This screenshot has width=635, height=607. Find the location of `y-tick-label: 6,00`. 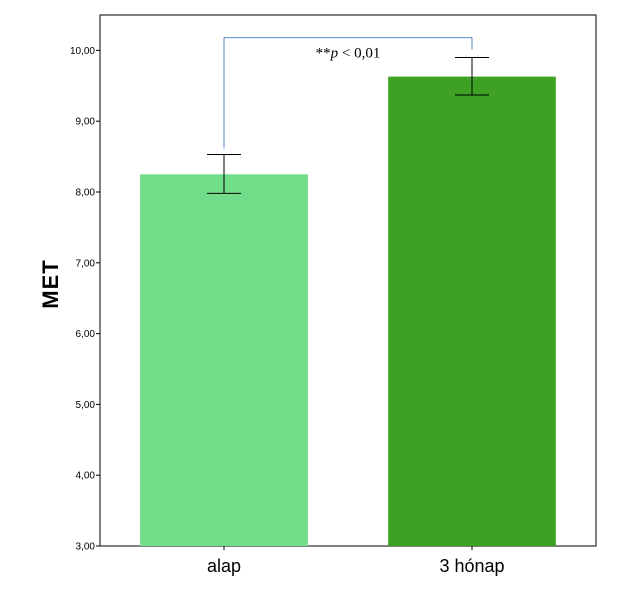

y-tick-label: 6,00 is located at coordinates (86, 334).